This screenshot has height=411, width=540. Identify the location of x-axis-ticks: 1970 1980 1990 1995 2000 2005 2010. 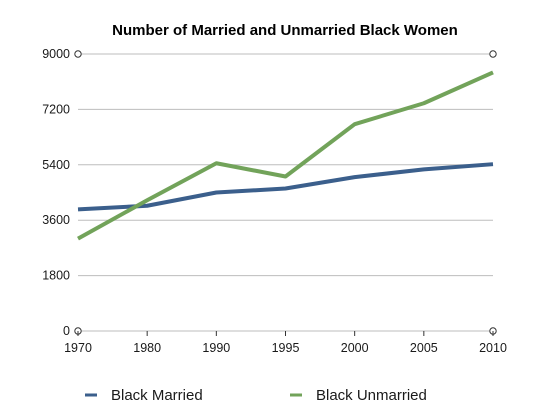
(285, 343).